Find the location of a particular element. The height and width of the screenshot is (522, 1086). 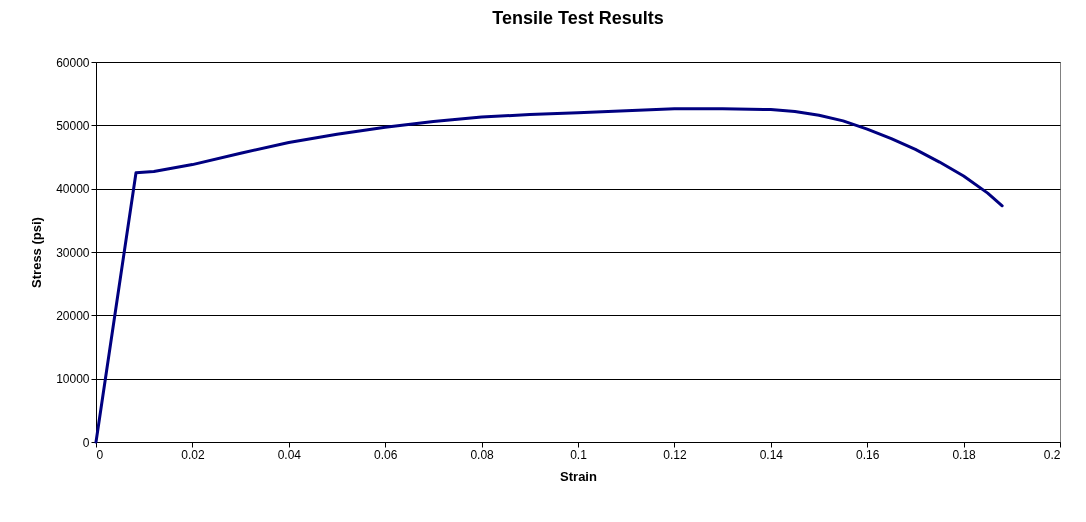

chart-title: Tensile Test Results is located at coordinates (578, 18).